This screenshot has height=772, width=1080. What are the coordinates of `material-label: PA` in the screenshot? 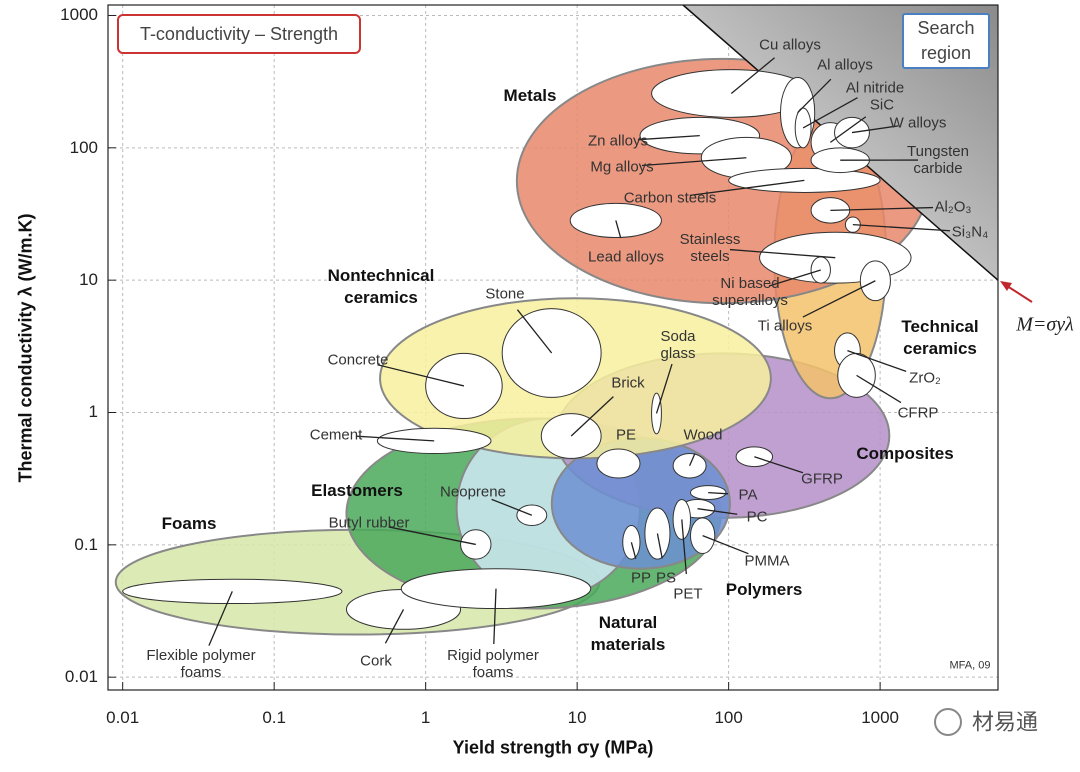 It's located at (748, 495).